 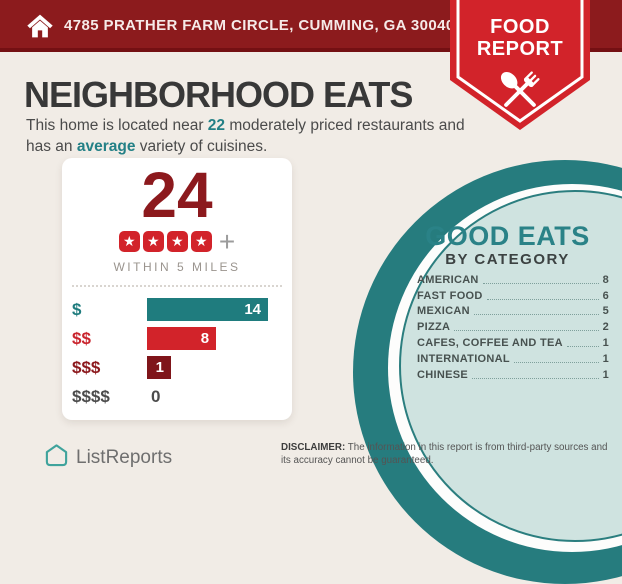 I want to click on bar-row: $14, so click(x=176, y=309).